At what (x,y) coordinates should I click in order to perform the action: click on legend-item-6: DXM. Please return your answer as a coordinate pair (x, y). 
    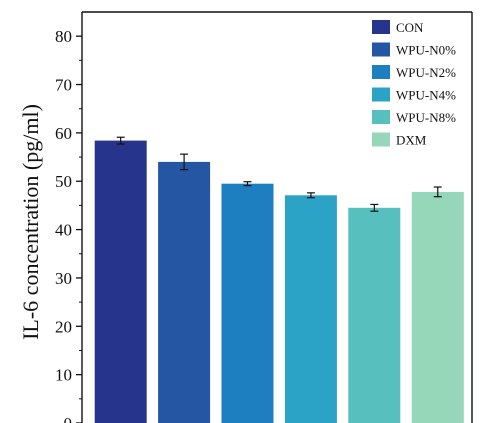
    Looking at the image, I should click on (399, 140).